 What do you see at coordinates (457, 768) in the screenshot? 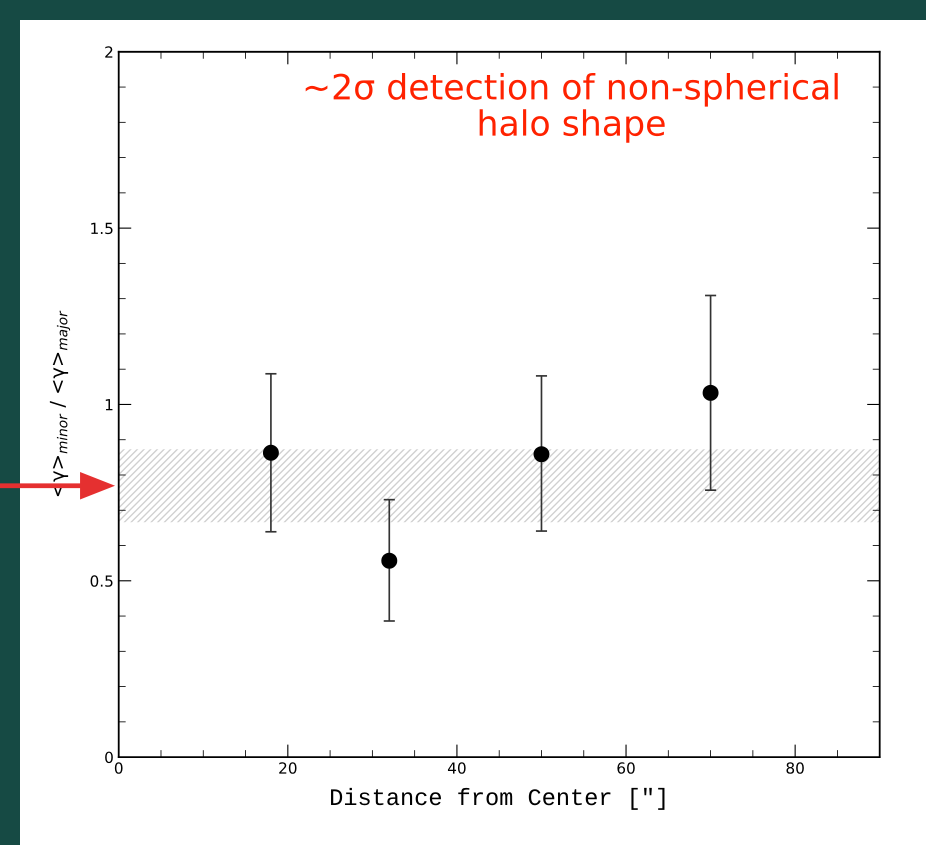
I see `x-tick-label: 40` at bounding box center [457, 768].